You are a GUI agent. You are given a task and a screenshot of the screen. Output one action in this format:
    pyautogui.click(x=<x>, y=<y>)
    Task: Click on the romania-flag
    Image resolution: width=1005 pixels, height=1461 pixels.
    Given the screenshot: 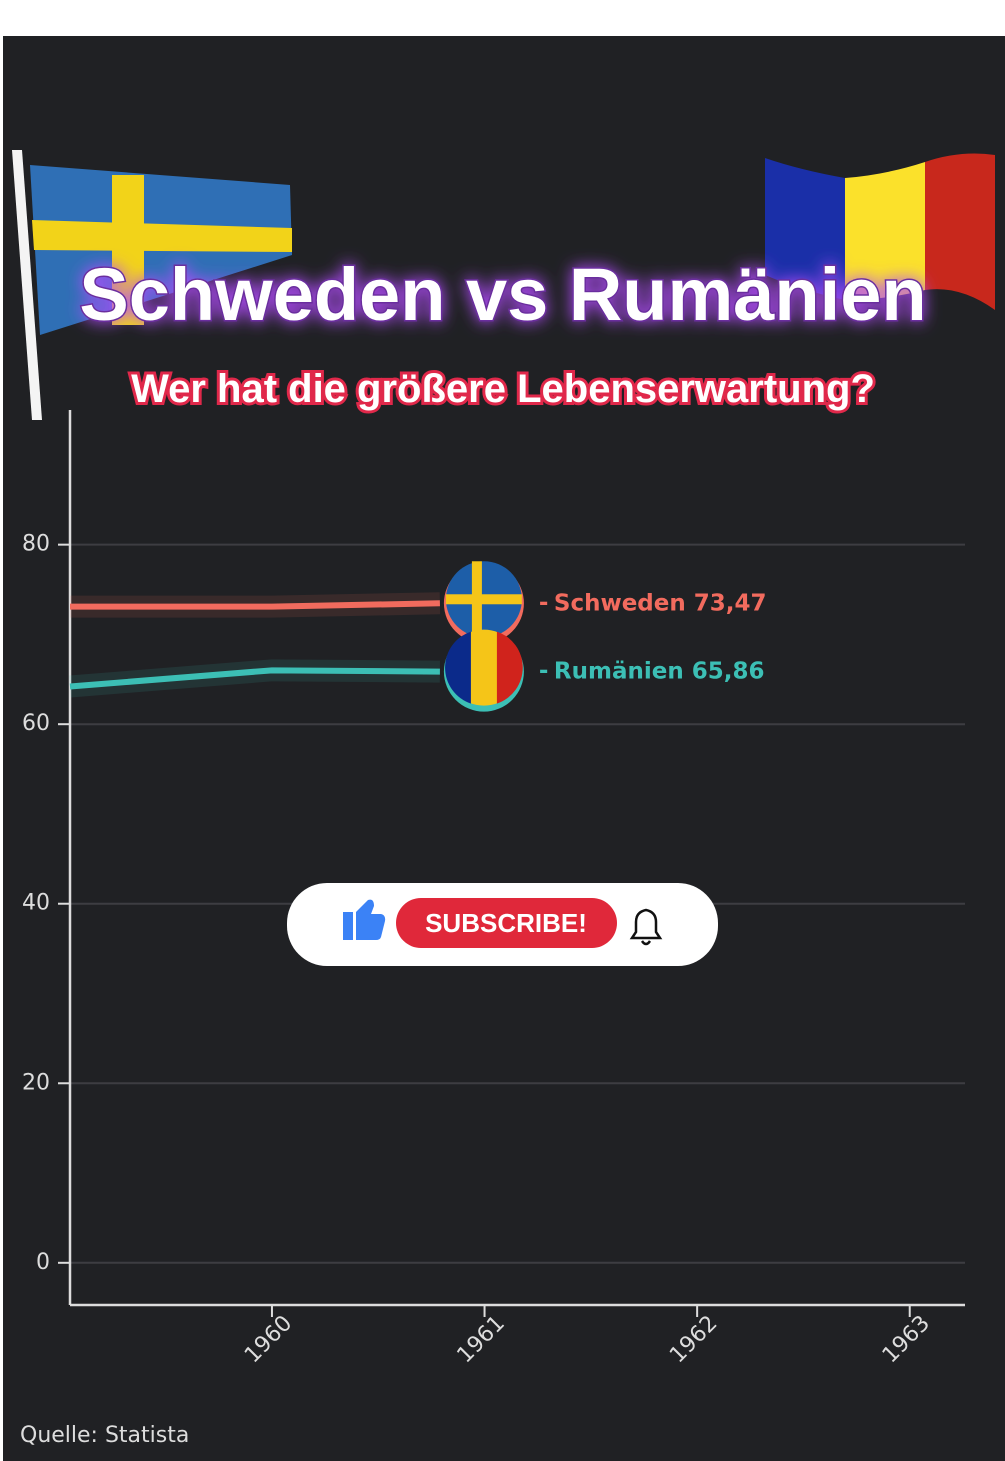 What is the action you would take?
    pyautogui.click(x=880, y=231)
    